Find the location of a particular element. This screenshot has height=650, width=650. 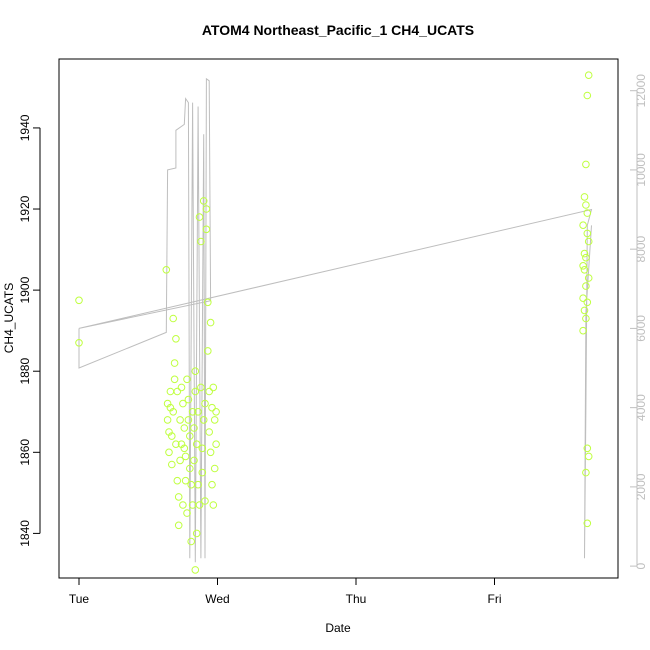

y-tick-label: 1900 is located at coordinates (25, 289).